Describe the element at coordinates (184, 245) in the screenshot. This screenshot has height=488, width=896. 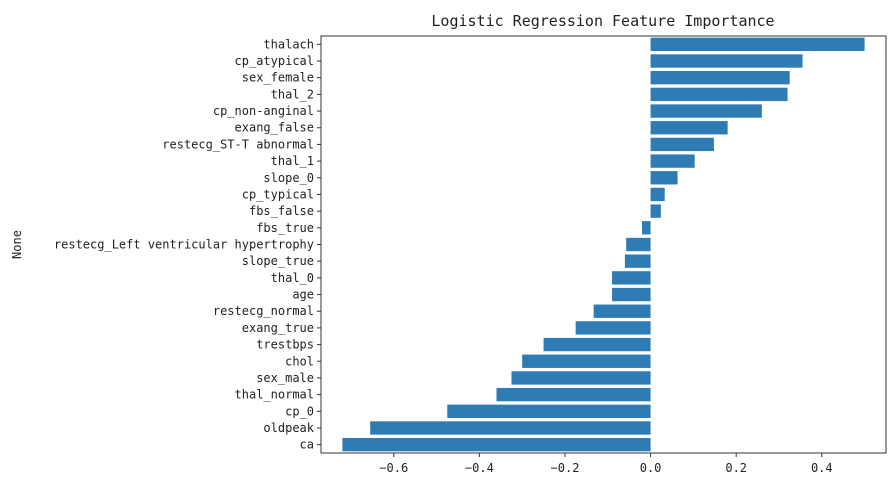
I see `y-tick-label: restecg_Left ventricular hypertrophy` at that location.